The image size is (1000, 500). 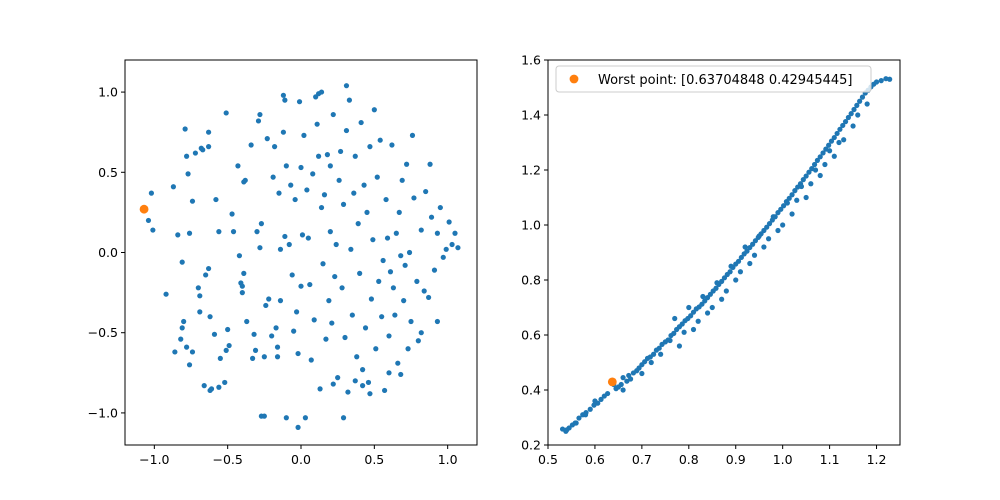 I want to click on y-tick-label: 1.6, so click(x=531, y=60).